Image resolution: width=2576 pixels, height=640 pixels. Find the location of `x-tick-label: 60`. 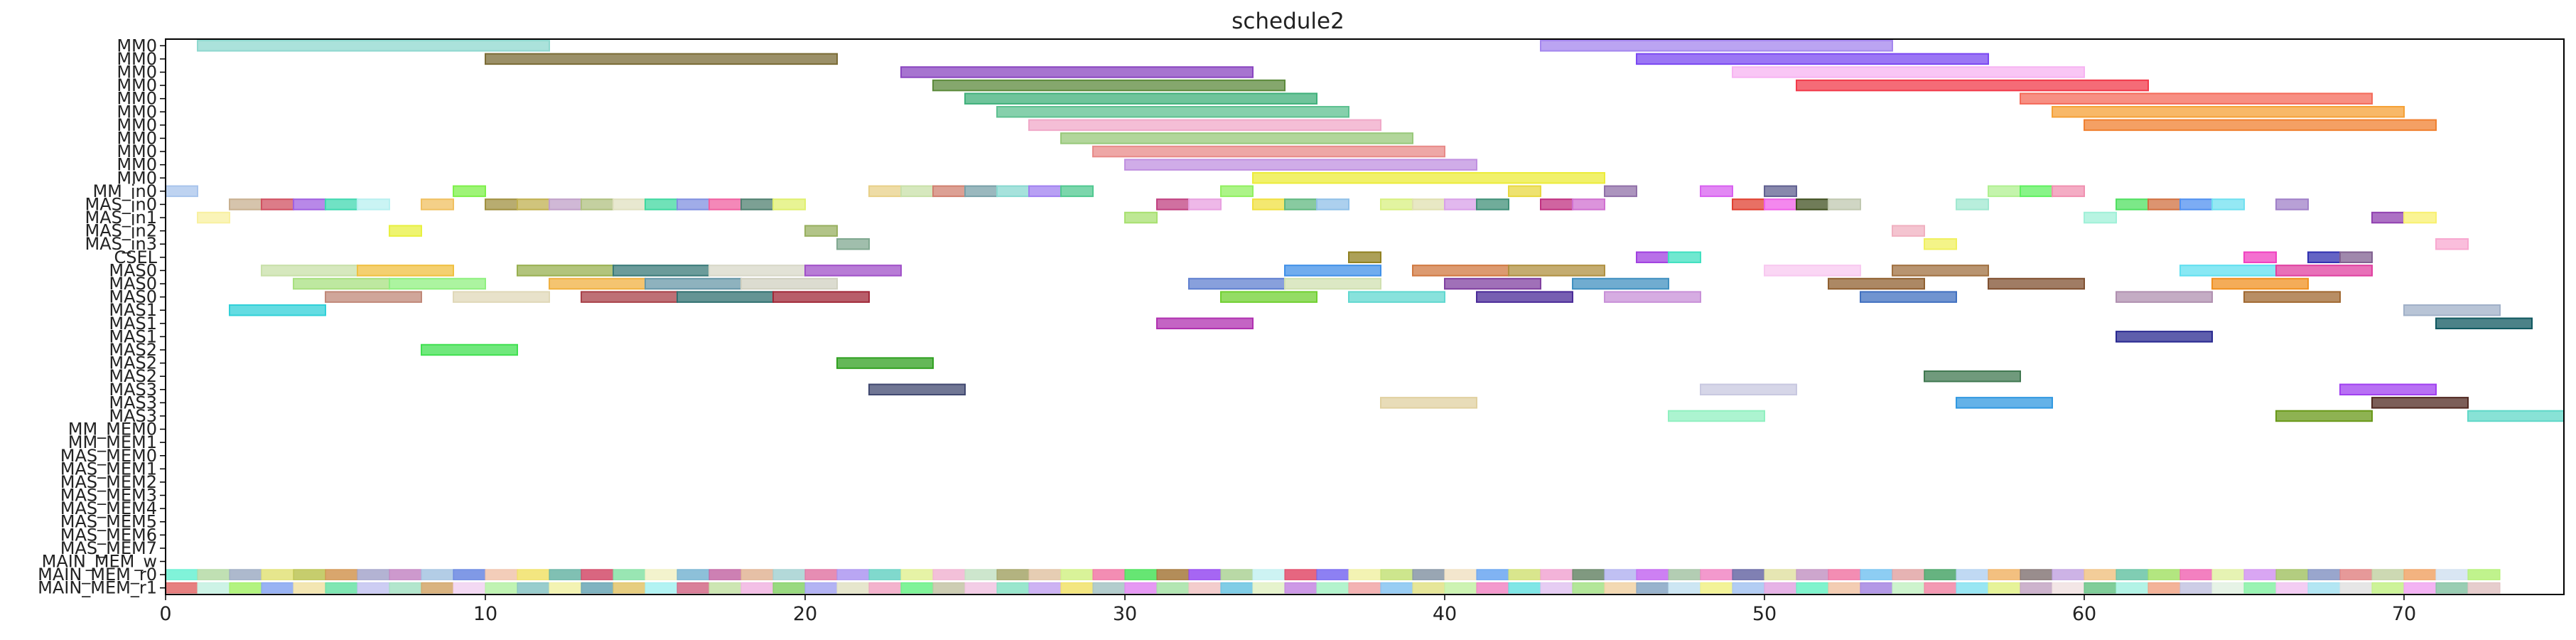

x-tick-label: 60 is located at coordinates (2084, 614).